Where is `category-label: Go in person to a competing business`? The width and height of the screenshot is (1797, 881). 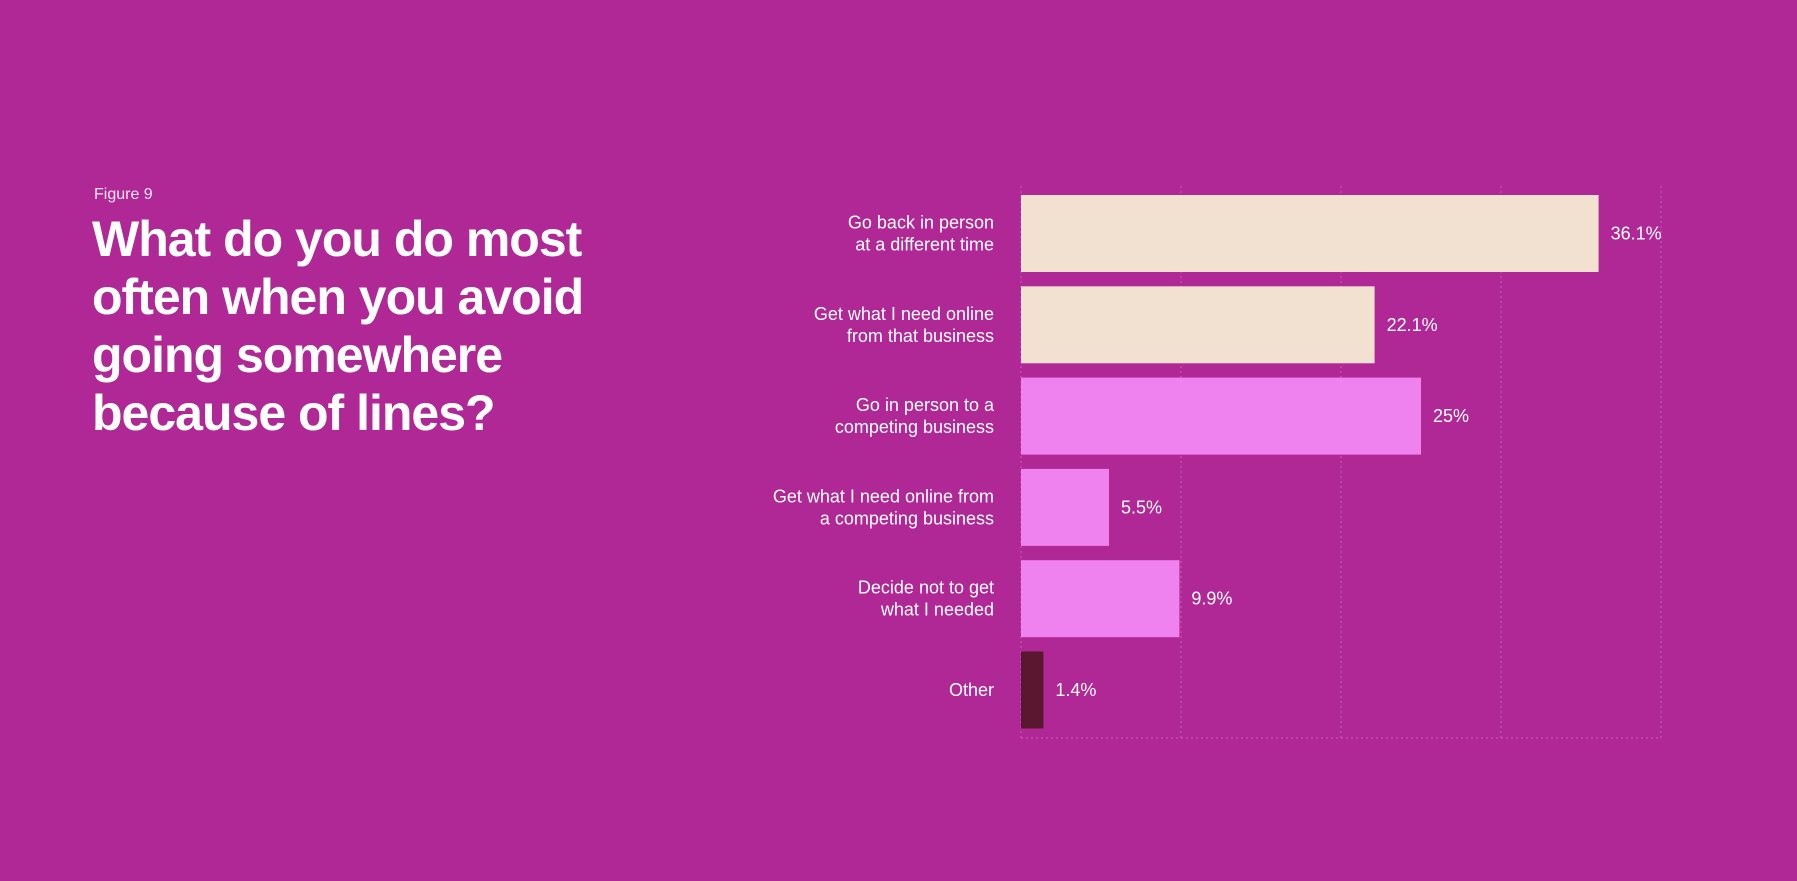 category-label: Go in person to a competing business is located at coordinates (915, 416).